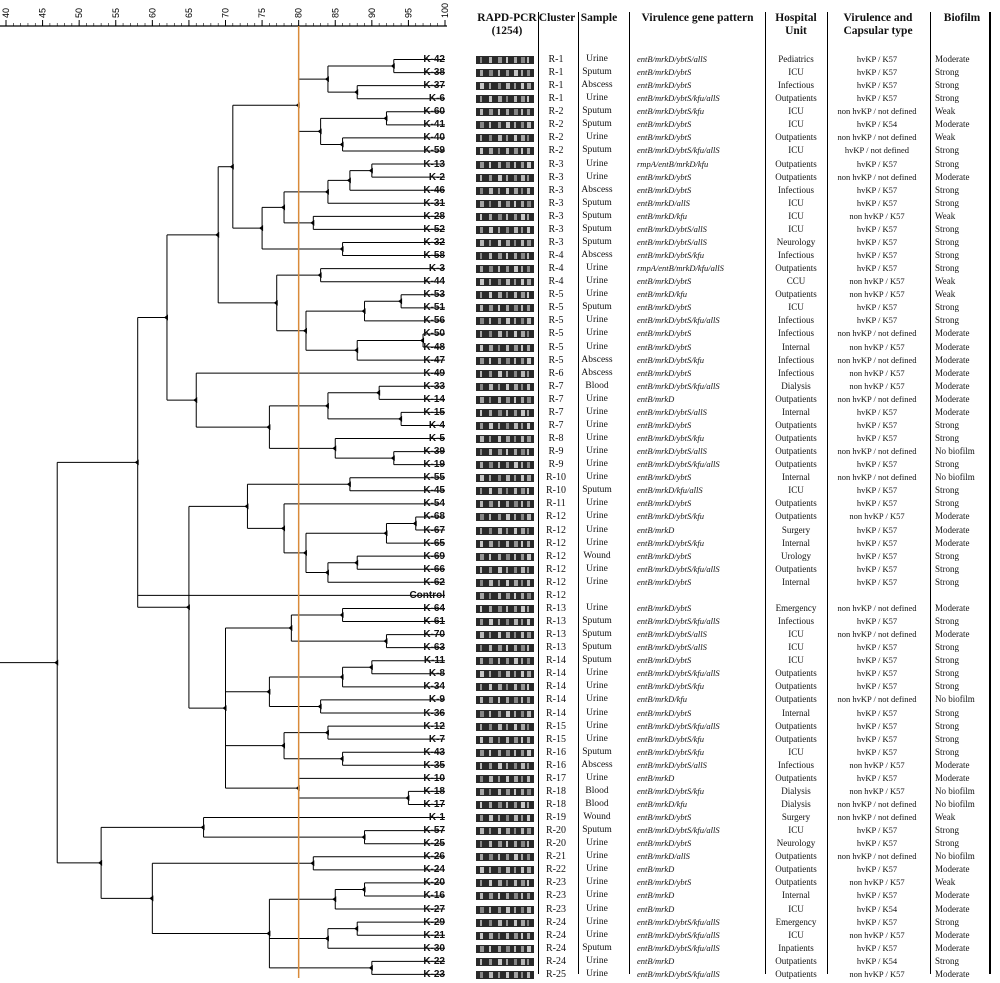  What do you see at coordinates (556, 504) in the screenshot?
I see `cluster-cell: R-11` at bounding box center [556, 504].